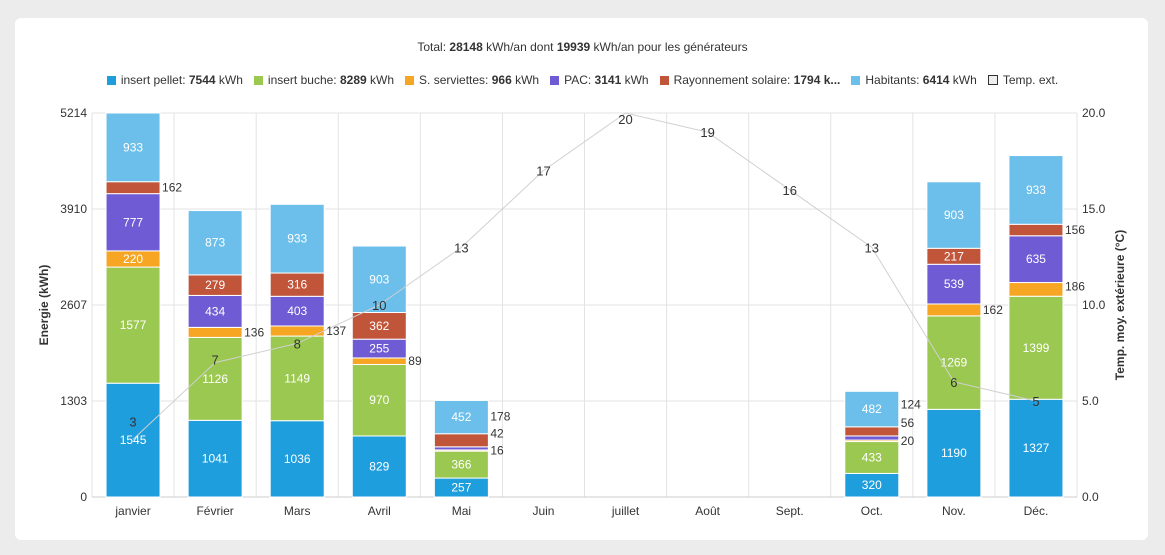 This screenshot has width=1165, height=555. What do you see at coordinates (872, 511) in the screenshot?
I see `x-tick-label: Oct.` at bounding box center [872, 511].